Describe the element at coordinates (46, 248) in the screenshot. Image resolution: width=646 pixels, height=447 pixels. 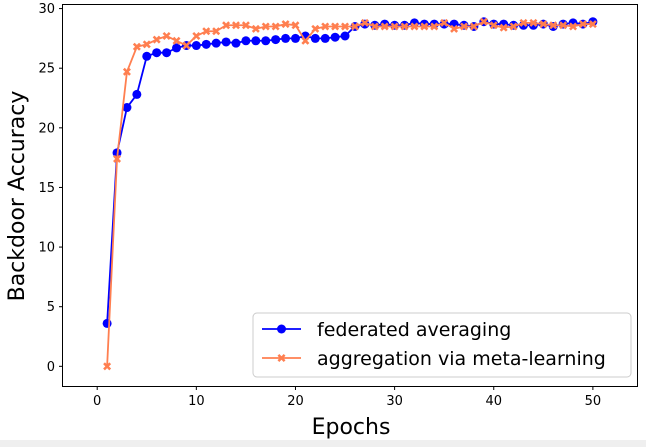
I see `y-tick-label: 10` at that location.